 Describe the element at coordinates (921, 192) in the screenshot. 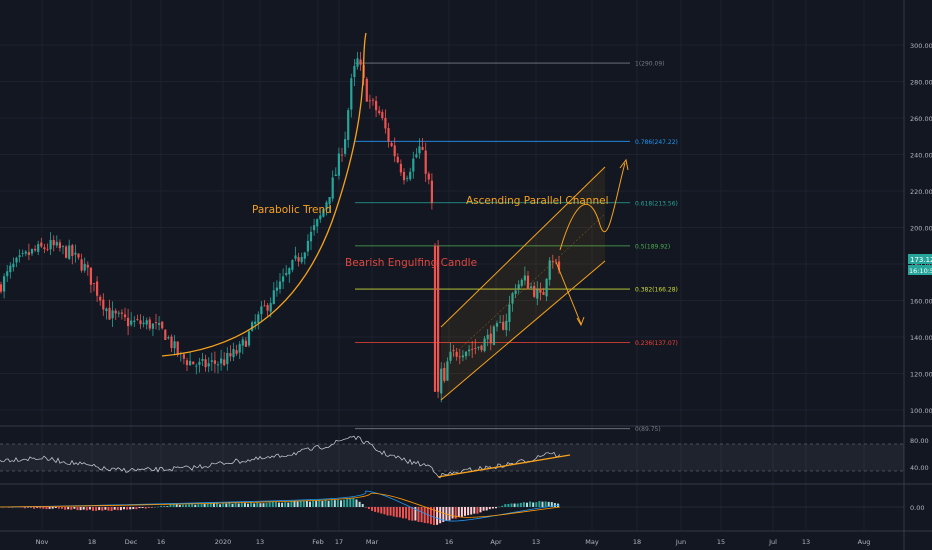

I see `y-tick-label: 220.00` at that location.